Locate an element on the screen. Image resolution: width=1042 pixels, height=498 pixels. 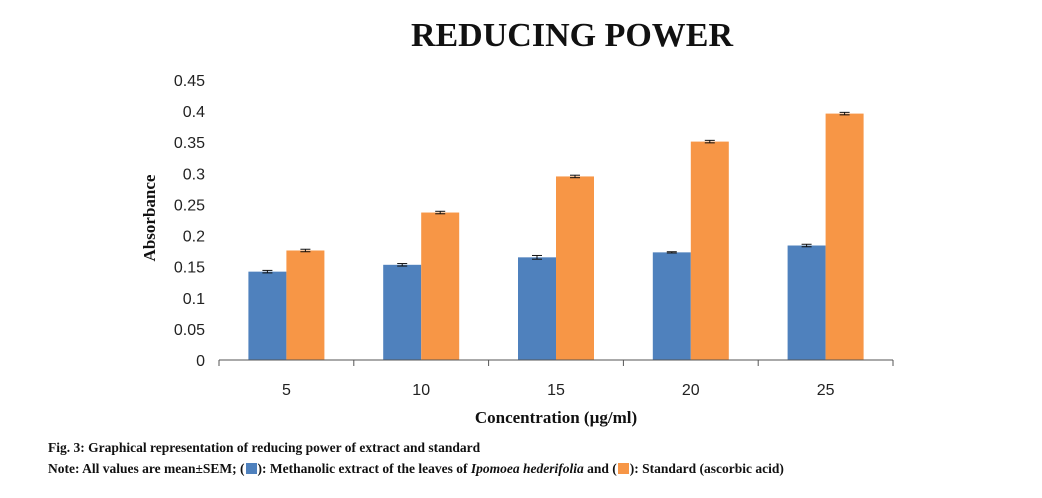
y-tick-label: 0.2 is located at coordinates (194, 237).